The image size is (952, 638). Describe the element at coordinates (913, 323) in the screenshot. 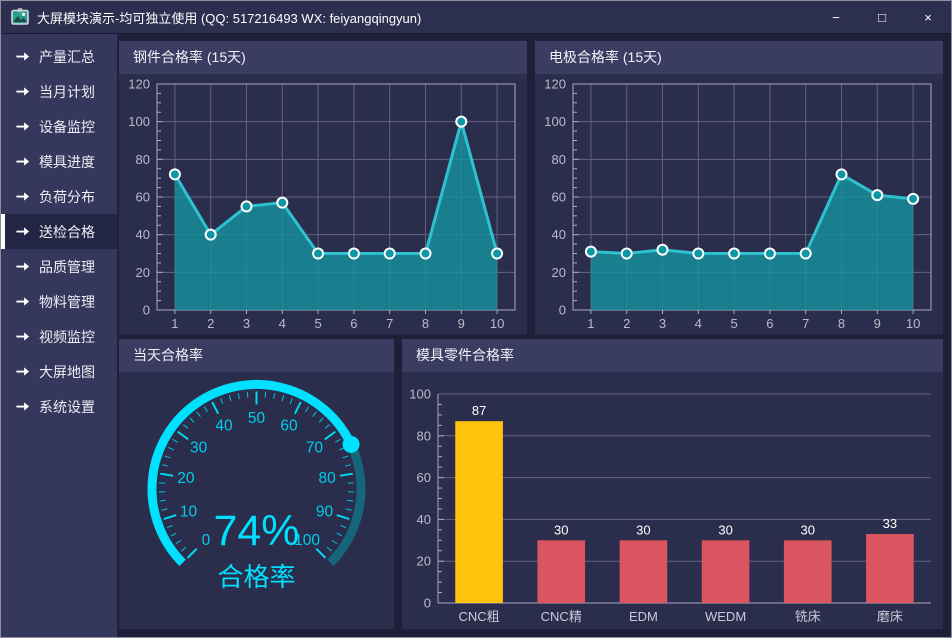

I see `svg-text: 10` at that location.